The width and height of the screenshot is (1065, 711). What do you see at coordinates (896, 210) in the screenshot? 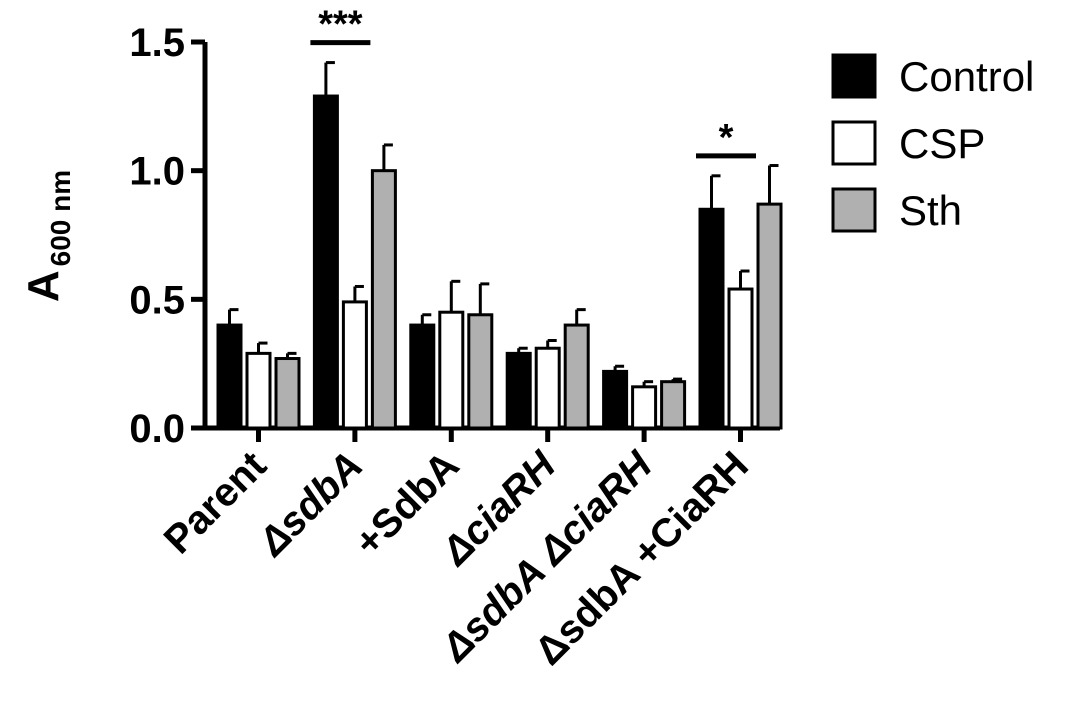
I see `legend-item: Sth` at bounding box center [896, 210].